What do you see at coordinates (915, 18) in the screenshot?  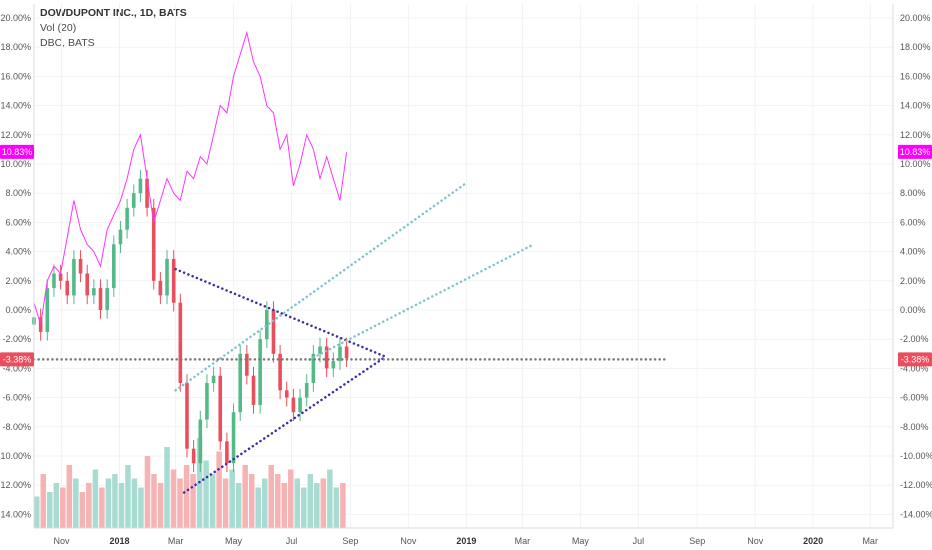 I see `y-tick-right: 20.00%` at bounding box center [915, 18].